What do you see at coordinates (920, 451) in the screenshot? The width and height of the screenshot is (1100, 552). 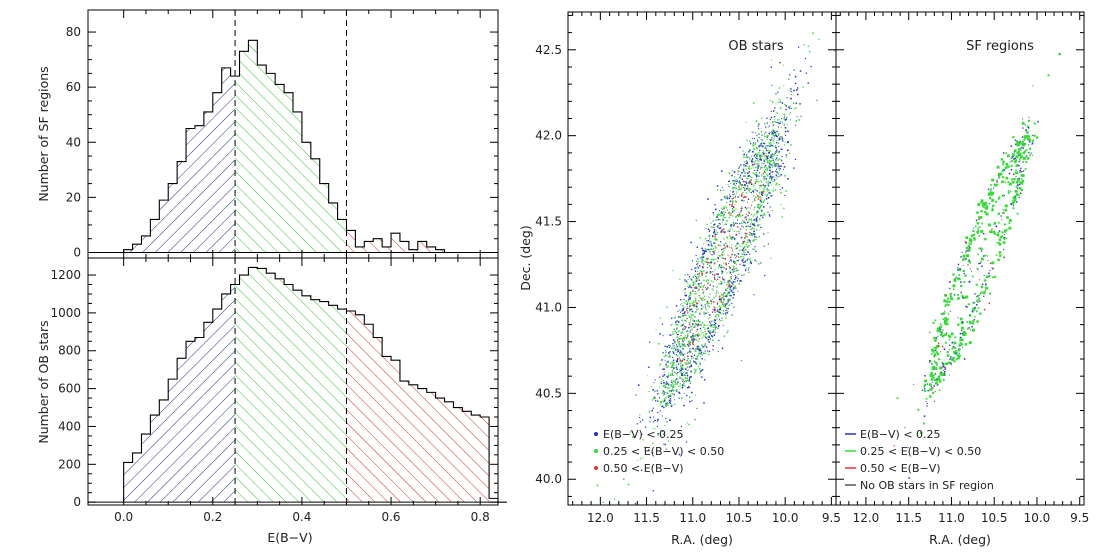 I see `legend-label-sf-1: 0.25 < E(B−V) < 0.50` at bounding box center [920, 451].